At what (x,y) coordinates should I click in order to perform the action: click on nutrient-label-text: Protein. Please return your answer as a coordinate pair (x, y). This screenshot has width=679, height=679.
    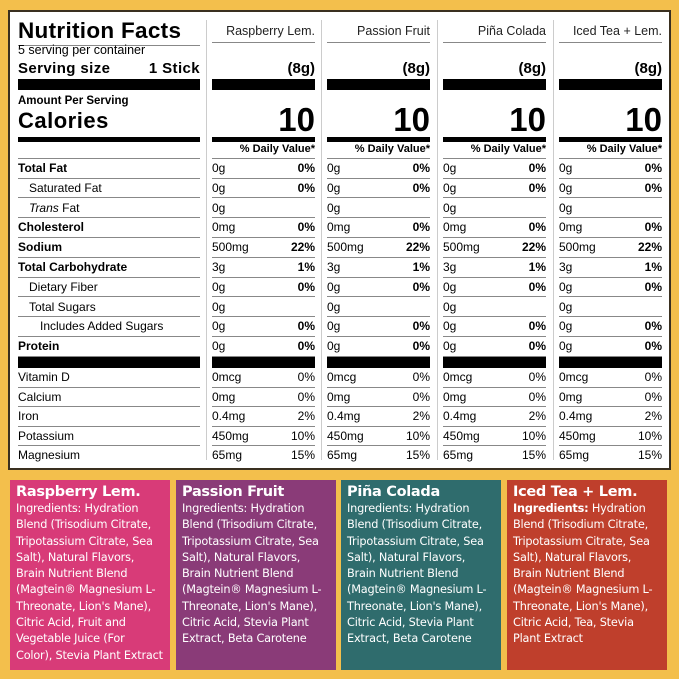
    Looking at the image, I should click on (39, 346).